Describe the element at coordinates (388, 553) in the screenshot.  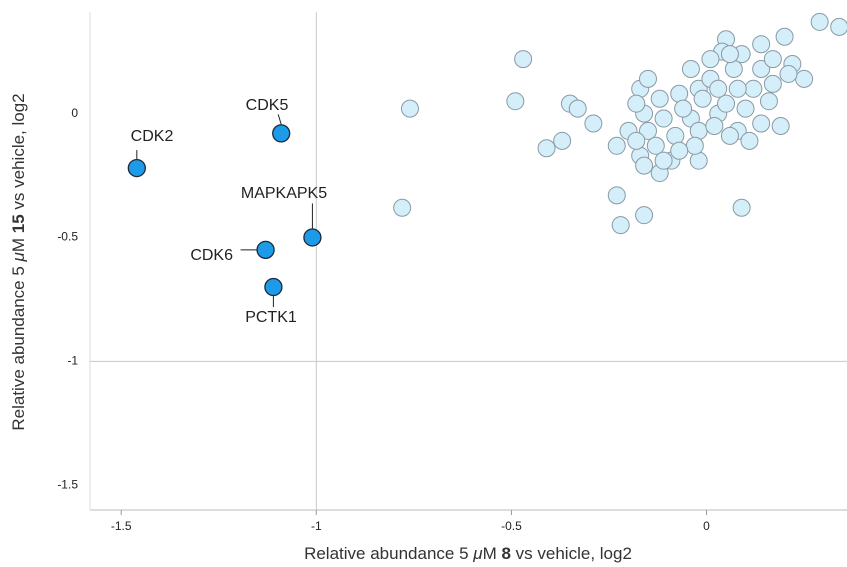
I see `x-label-part: Relative abundance 5` at that location.